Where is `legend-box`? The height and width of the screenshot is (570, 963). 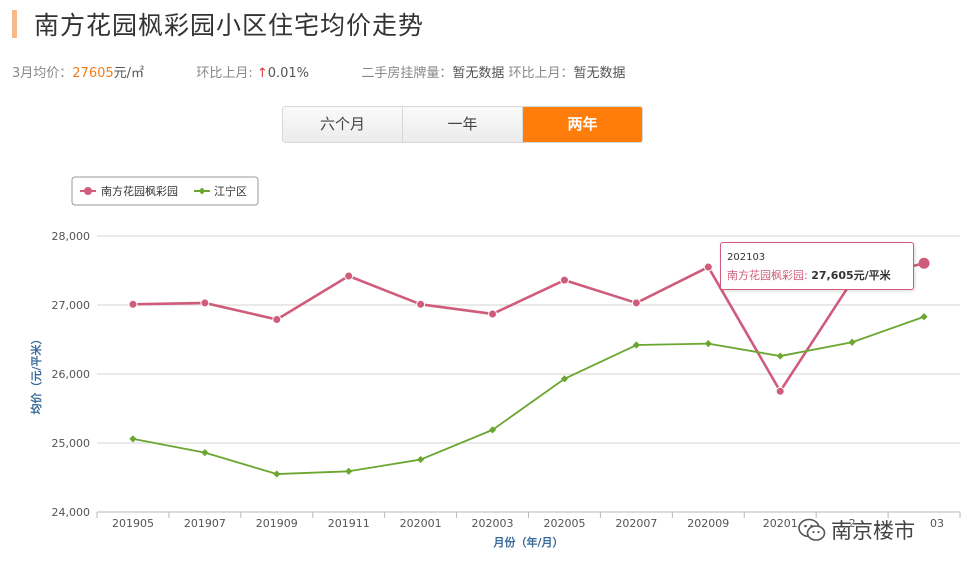 legend-box is located at coordinates (165, 191).